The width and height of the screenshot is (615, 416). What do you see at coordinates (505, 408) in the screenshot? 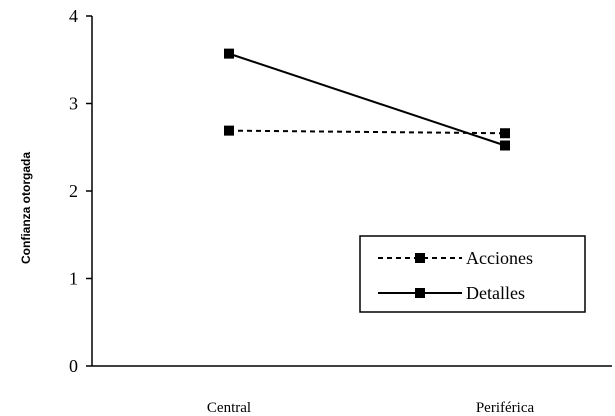
I see `x-tick-label: Periférica` at bounding box center [505, 408].